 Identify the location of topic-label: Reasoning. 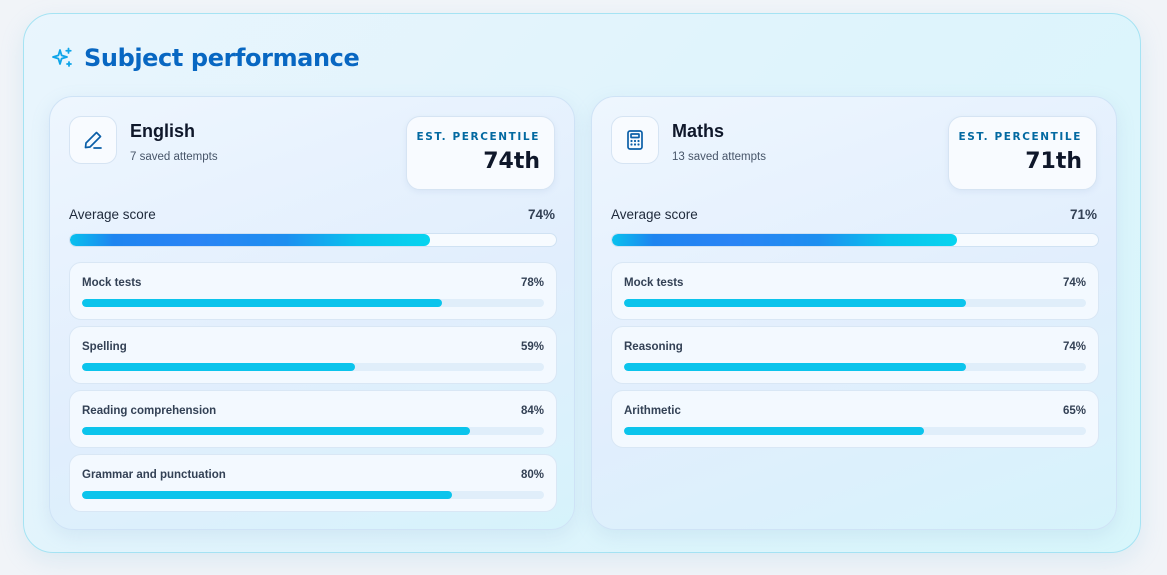
(653, 347).